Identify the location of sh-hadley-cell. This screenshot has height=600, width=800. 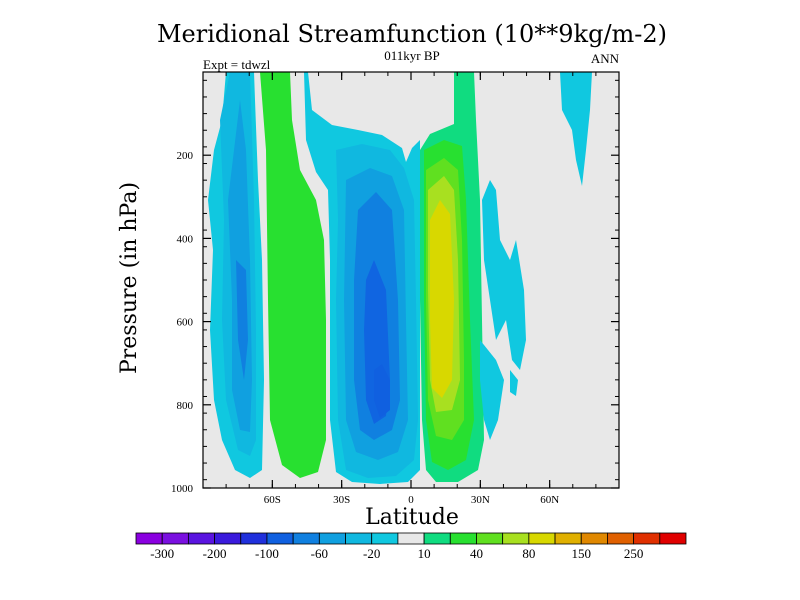
(362, 278).